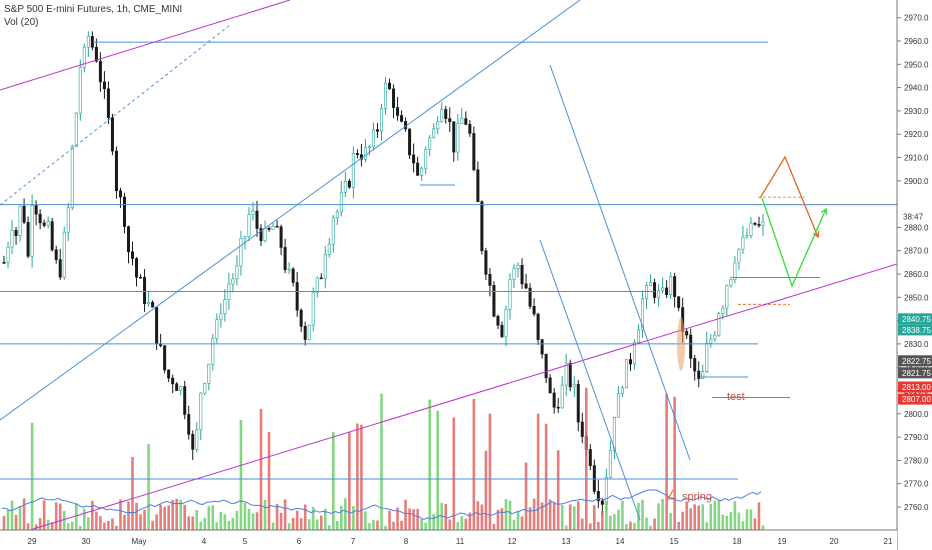 The height and width of the screenshot is (550, 932). I want to click on price-tick-label: 2920.0, so click(916, 134).